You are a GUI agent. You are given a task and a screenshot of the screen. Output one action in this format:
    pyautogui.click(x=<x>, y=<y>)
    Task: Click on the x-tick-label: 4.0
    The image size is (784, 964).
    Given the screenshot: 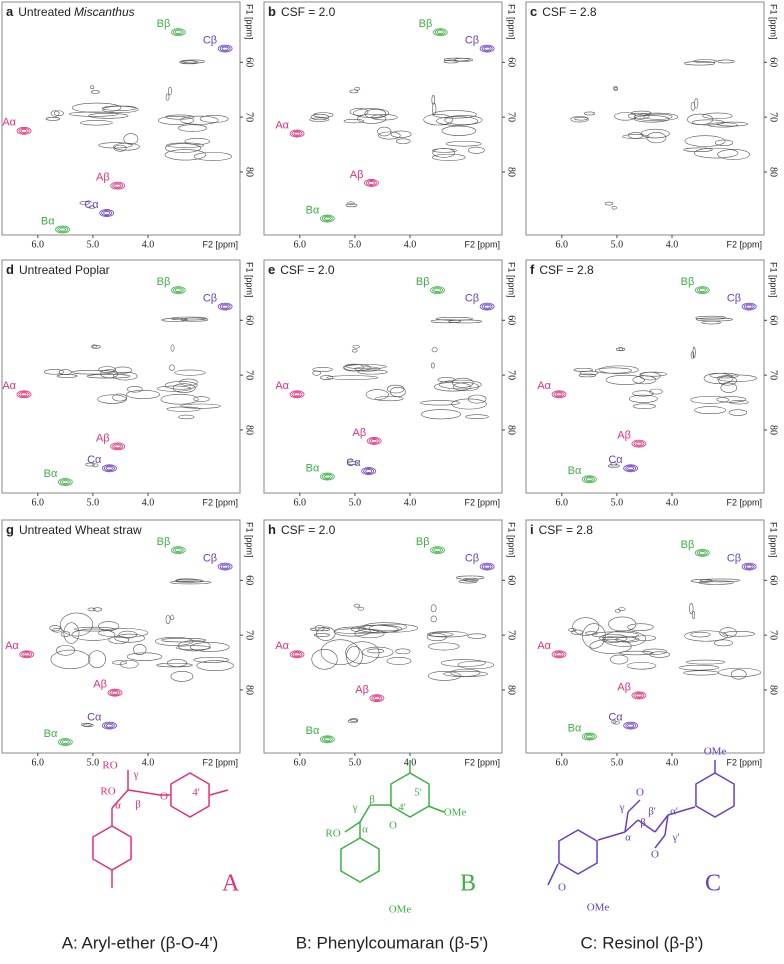 What is the action you would take?
    pyautogui.click(x=672, y=762)
    